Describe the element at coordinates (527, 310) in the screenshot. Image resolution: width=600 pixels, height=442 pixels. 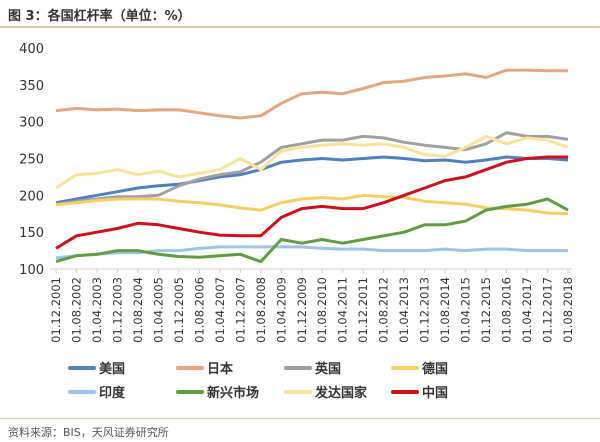
I see `x-tick-label: 01.04.2017` at that location.